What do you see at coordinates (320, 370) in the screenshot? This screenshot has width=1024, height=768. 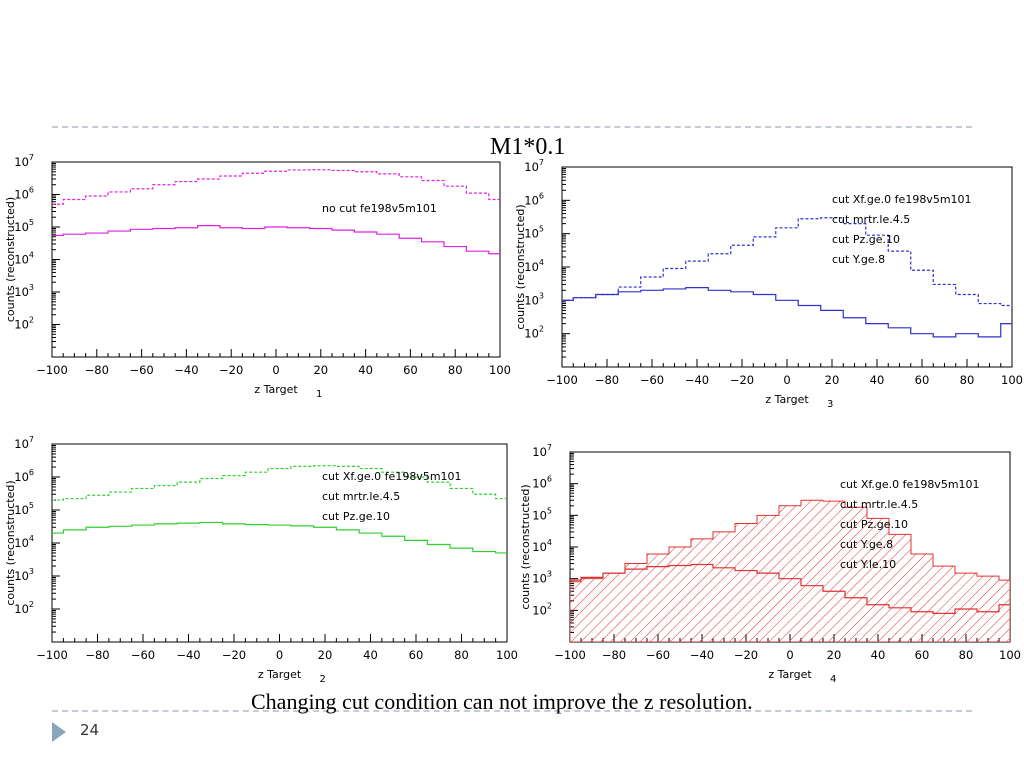 I see `x-tick-label: 20` at bounding box center [320, 370].